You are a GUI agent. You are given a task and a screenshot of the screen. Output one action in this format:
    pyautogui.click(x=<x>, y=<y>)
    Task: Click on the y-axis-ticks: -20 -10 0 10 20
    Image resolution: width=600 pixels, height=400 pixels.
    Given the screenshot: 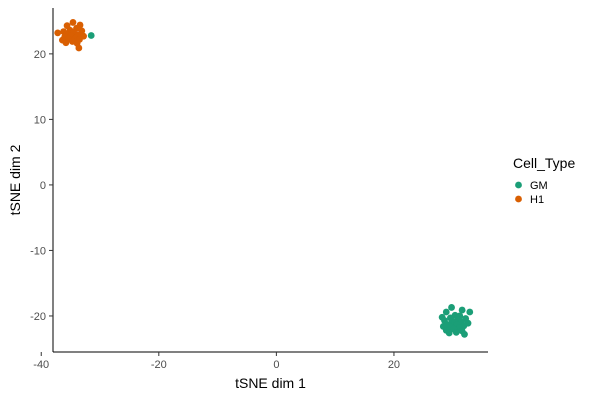 What is the action you would take?
    pyautogui.click(x=41, y=186)
    